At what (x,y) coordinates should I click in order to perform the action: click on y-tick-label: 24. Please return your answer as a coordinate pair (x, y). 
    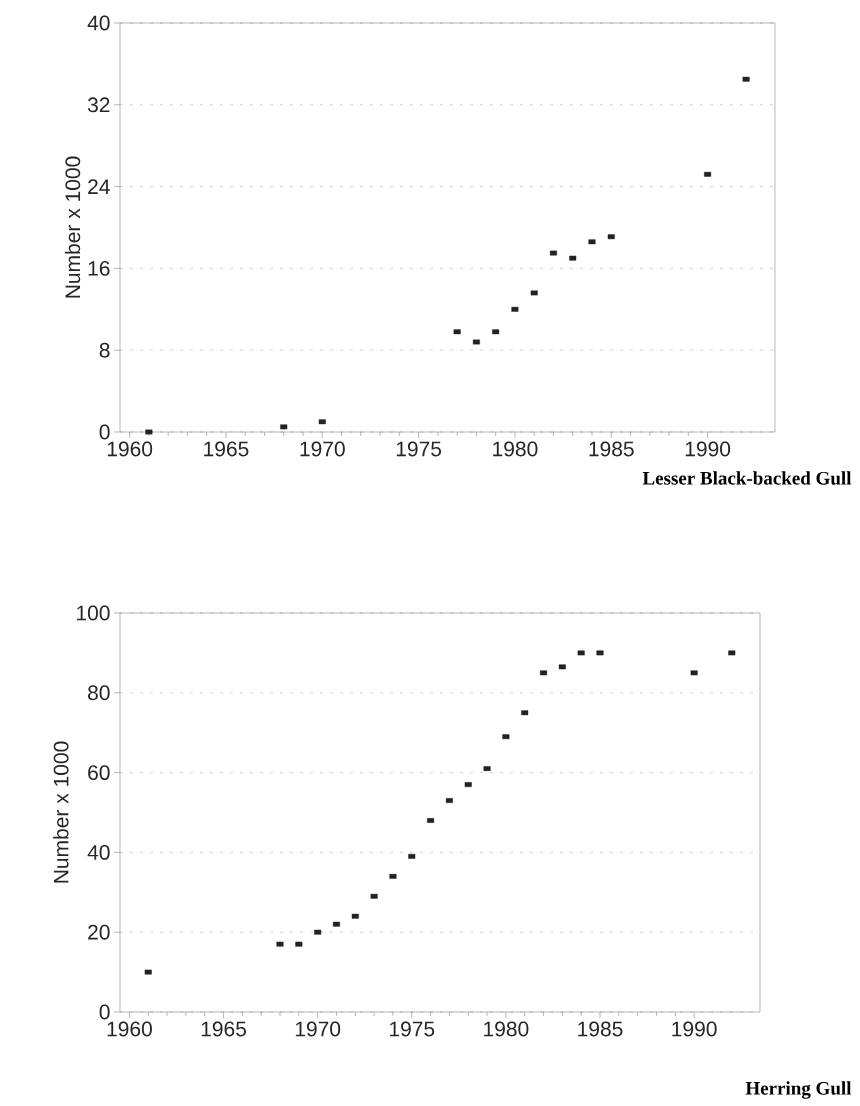
    Looking at the image, I should click on (99, 186).